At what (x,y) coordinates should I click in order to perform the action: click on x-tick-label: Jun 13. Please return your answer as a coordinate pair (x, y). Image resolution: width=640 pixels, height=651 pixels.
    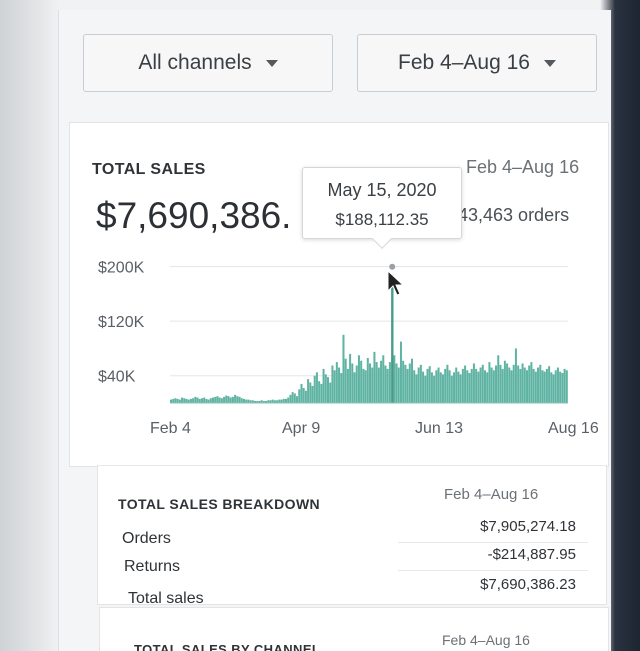
    Looking at the image, I should click on (439, 428).